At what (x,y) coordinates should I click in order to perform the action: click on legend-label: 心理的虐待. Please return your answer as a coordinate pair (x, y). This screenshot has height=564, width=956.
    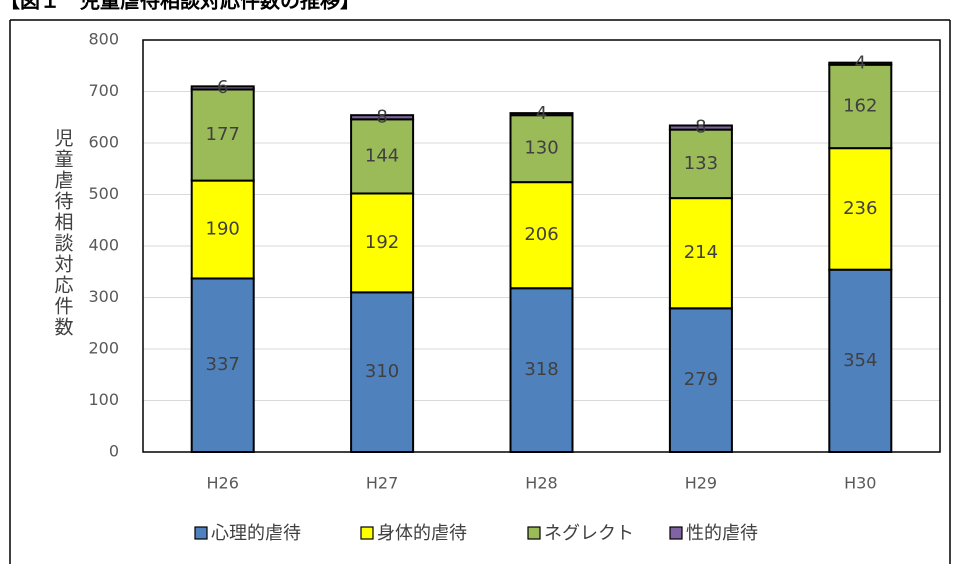
    Looking at the image, I should click on (256, 533).